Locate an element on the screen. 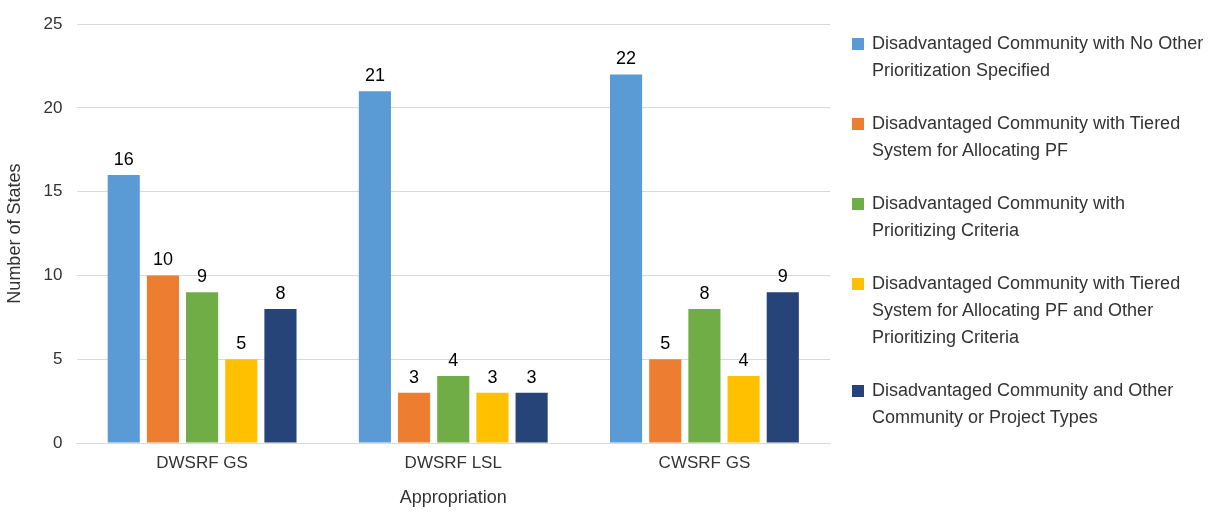 The image size is (1212, 517). legend-label: Disadvantaged Community with Prioritizing Criteria is located at coordinates (999, 217).